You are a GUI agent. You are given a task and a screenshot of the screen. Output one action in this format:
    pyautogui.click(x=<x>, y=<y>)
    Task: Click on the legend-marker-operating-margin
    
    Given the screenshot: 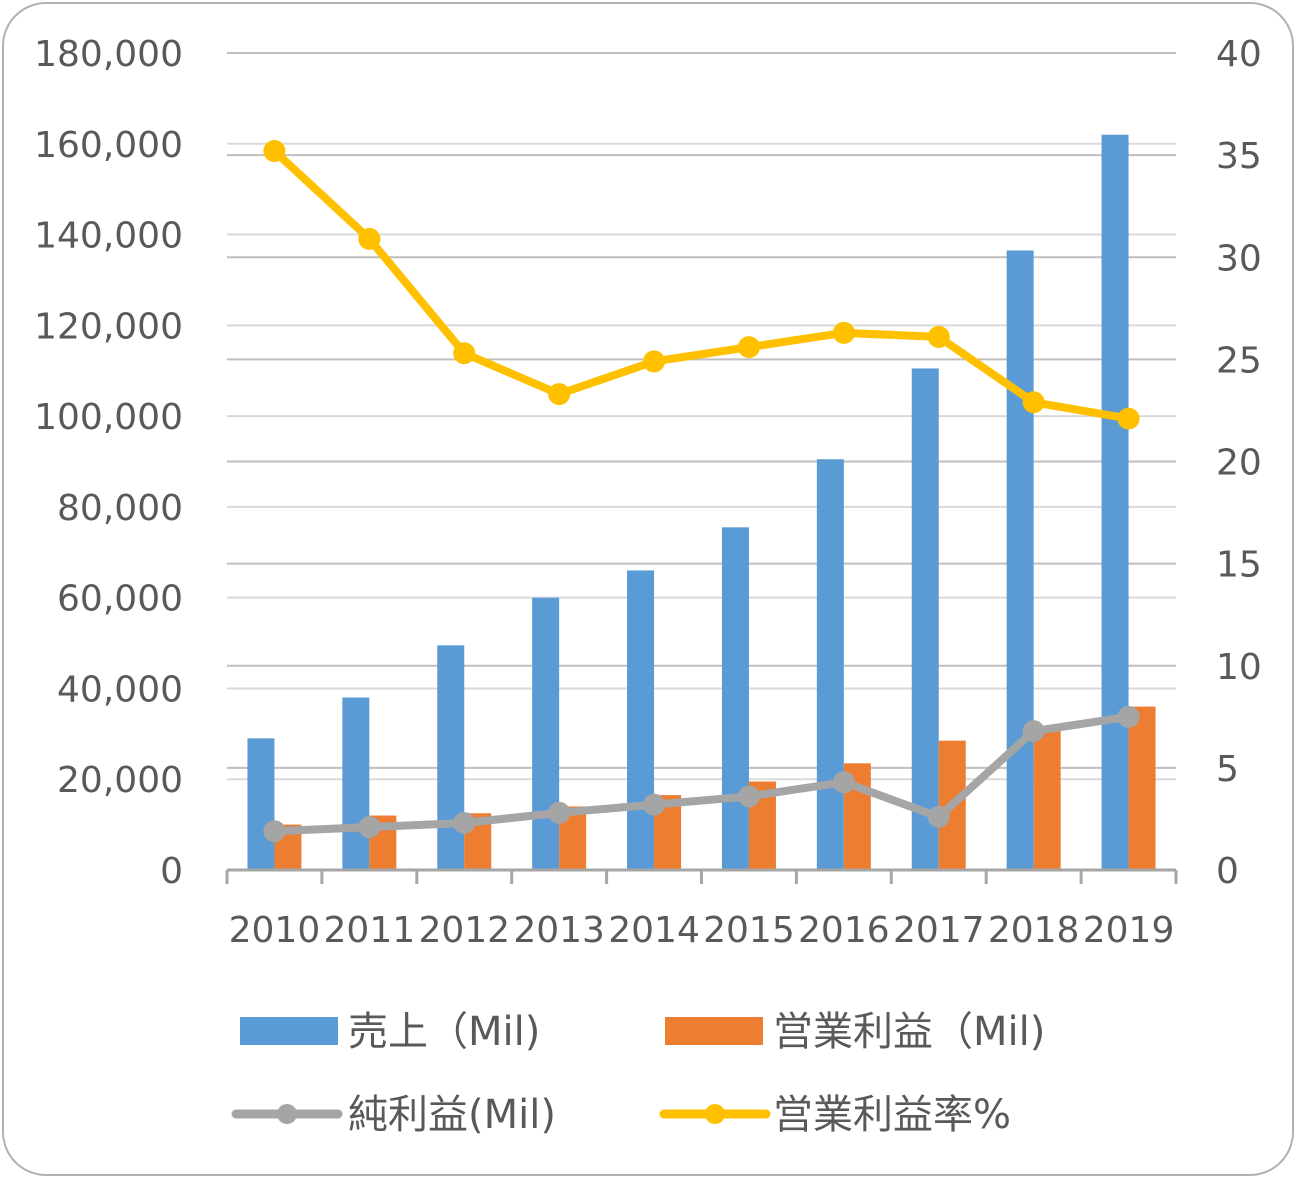 What is the action you would take?
    pyautogui.click(x=715, y=1114)
    